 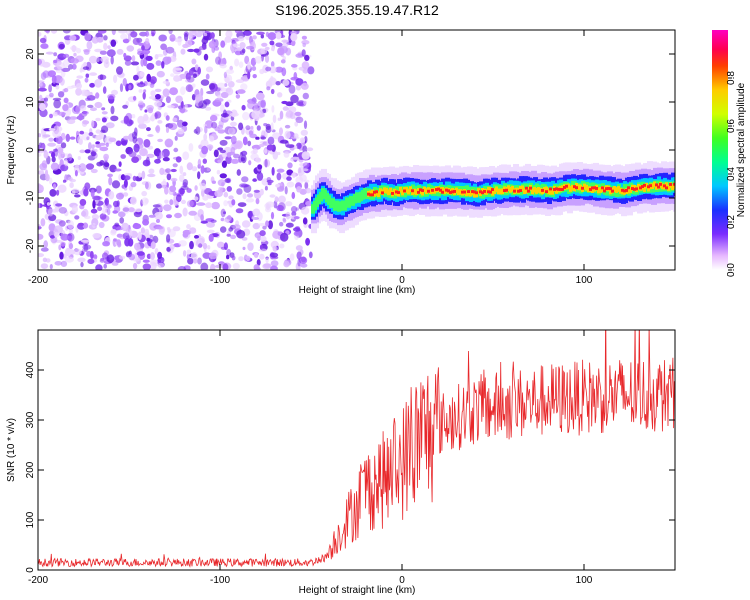 I want to click on colorbar-tick-label: 0.6, so click(x=731, y=126).